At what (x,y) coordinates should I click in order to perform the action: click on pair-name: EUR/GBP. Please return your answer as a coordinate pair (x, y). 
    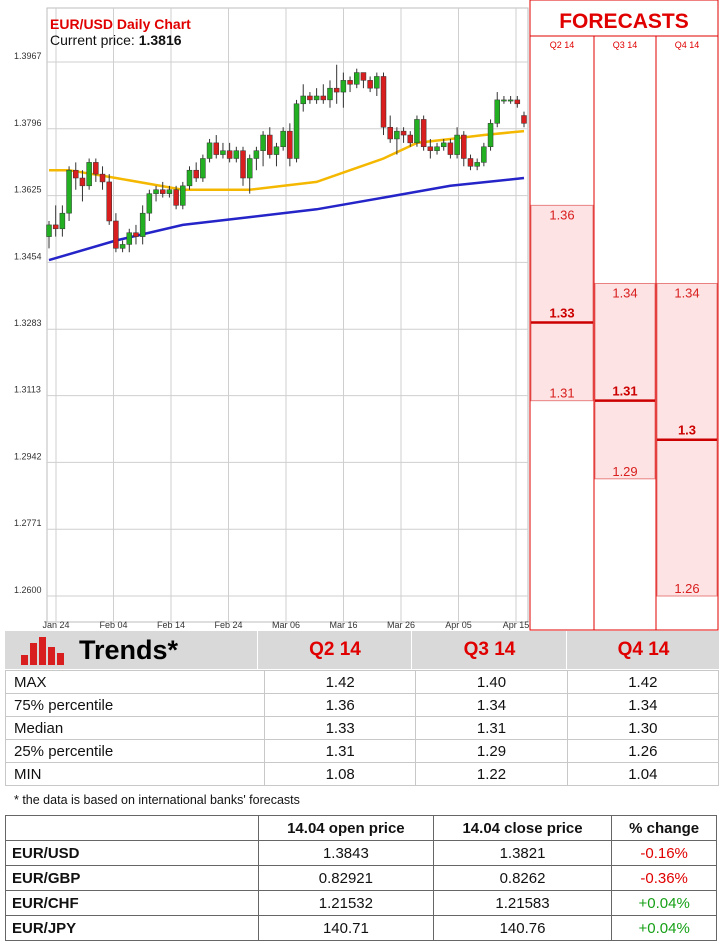
    Looking at the image, I should click on (132, 878).